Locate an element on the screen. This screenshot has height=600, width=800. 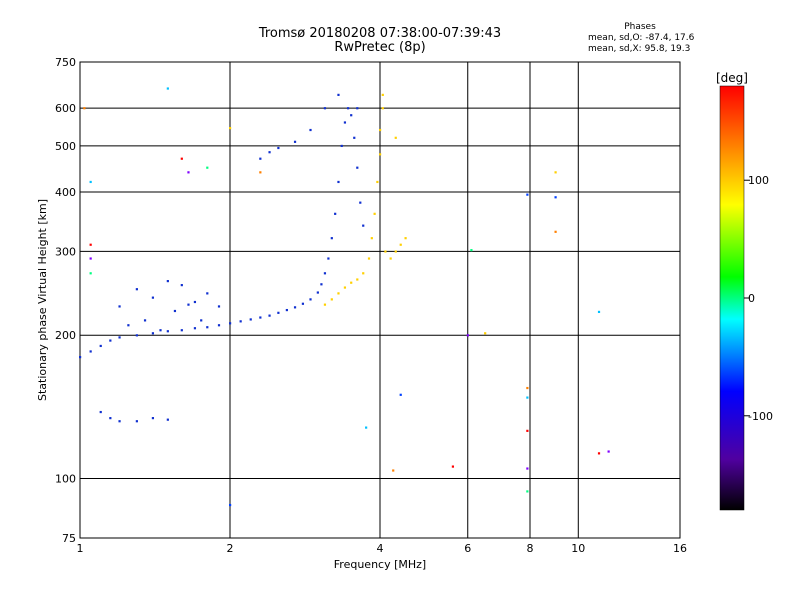
y-tick-label: 300 is located at coordinates (65, 251).